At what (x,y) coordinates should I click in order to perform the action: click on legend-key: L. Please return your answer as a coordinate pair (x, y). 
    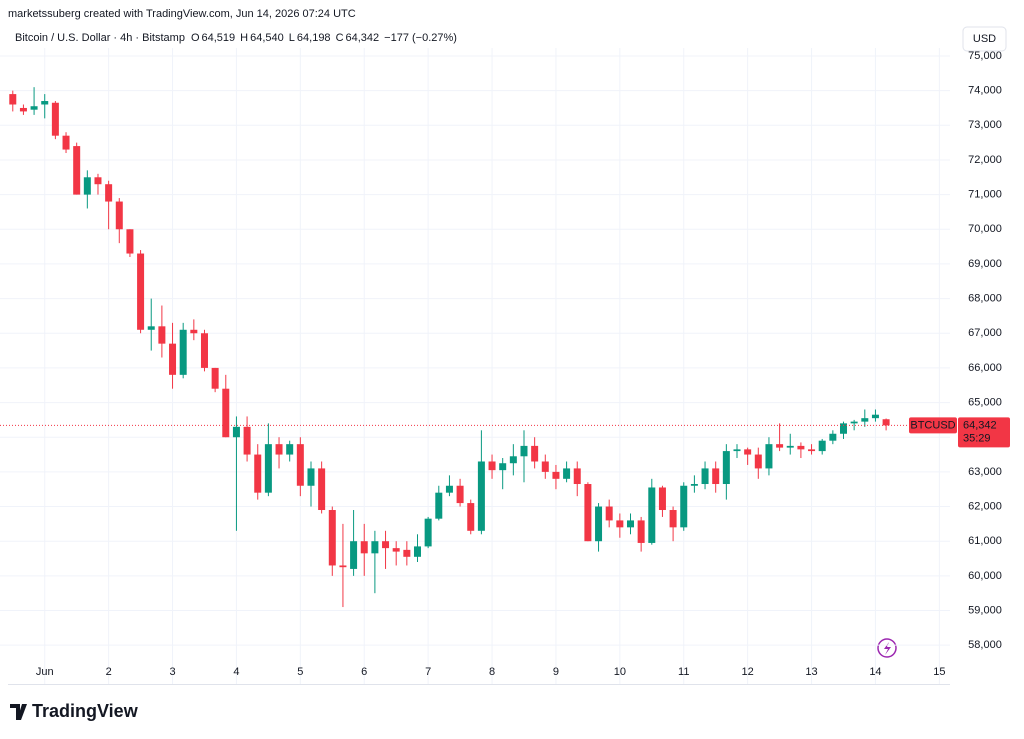
    Looking at the image, I should click on (292, 38).